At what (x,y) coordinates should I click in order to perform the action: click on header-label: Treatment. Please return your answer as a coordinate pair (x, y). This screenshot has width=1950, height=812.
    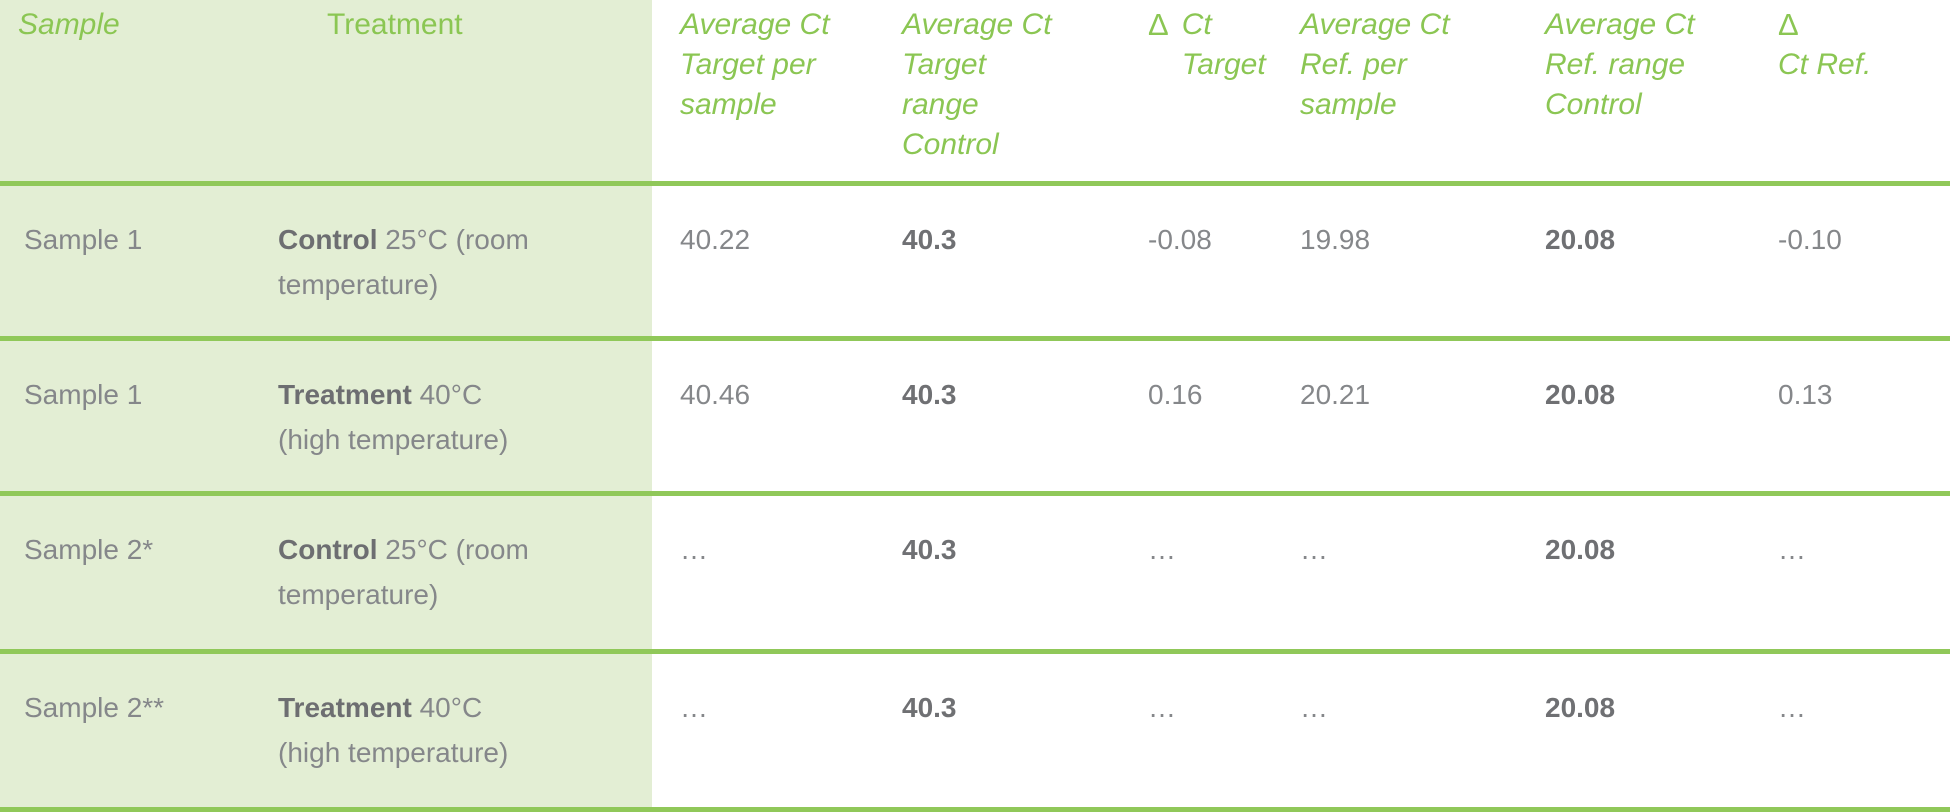
    Looking at the image, I should click on (395, 24).